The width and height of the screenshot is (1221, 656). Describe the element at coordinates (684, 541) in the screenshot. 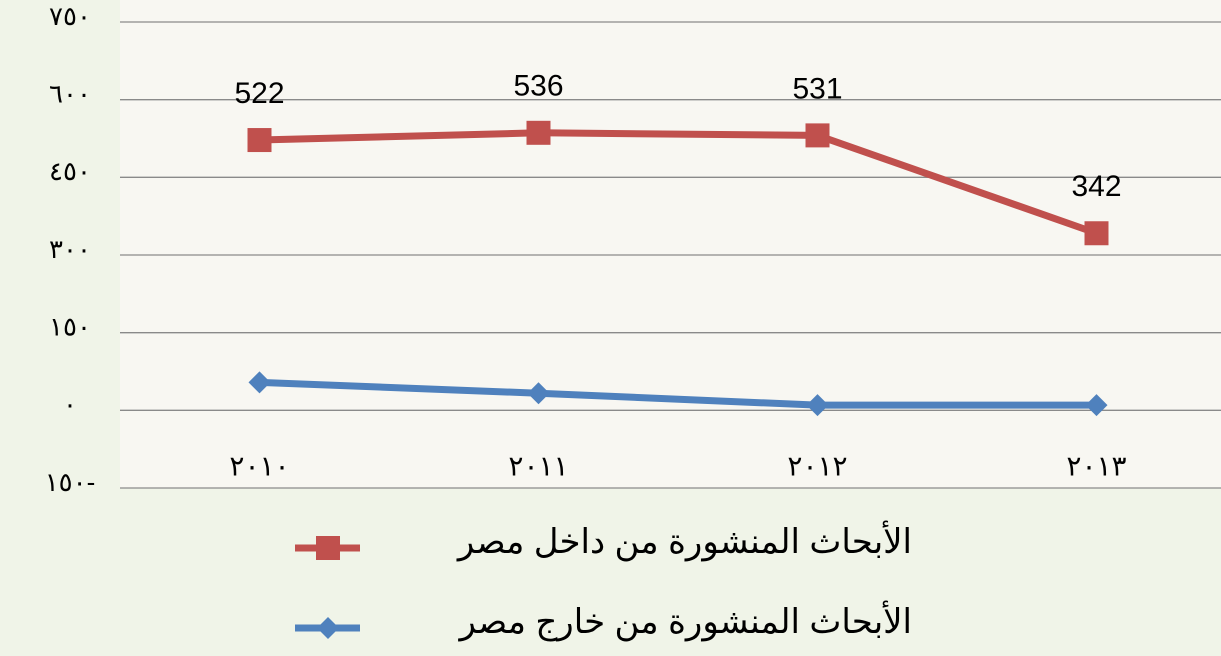

I see `legend-label: الأبحاث المنشورة من داخل مصر` at that location.